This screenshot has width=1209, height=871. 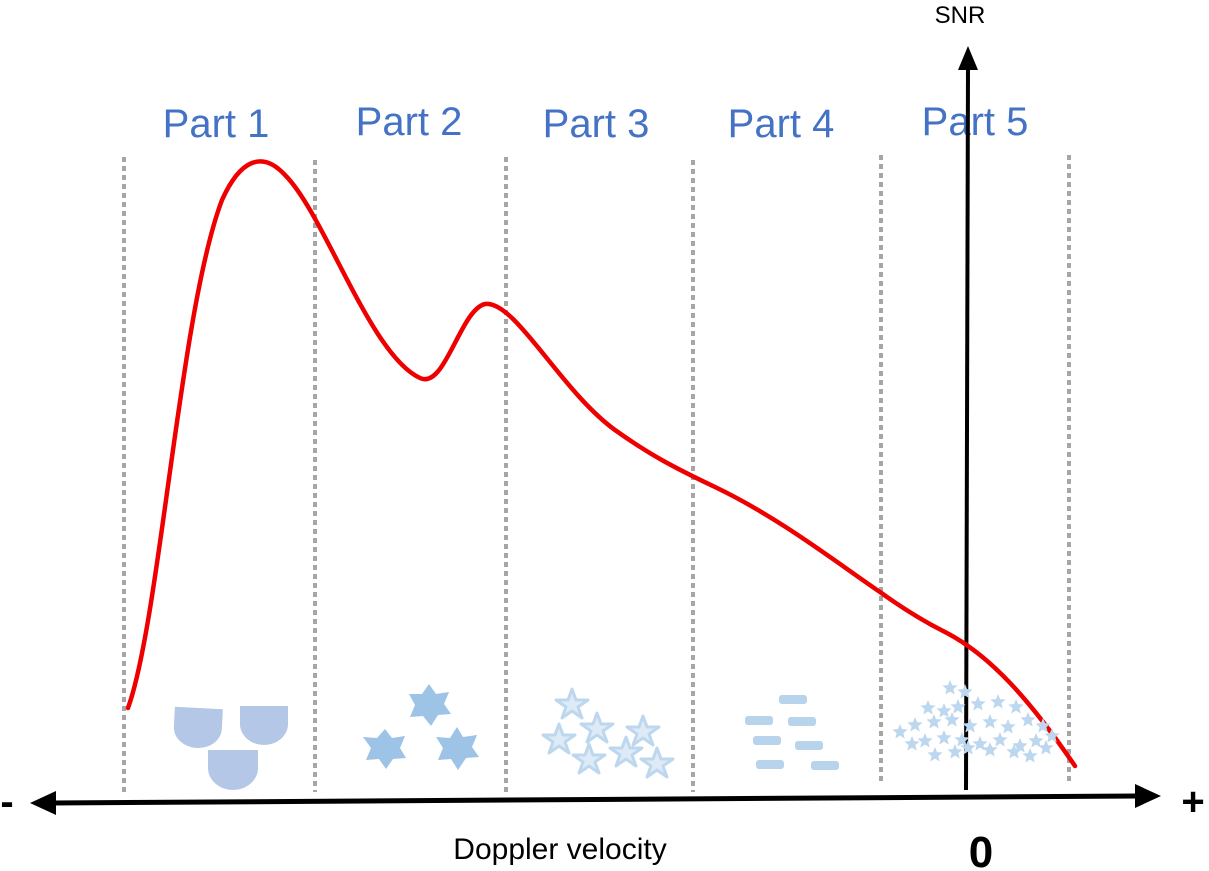 What do you see at coordinates (968, 418) in the screenshot?
I see `y-axis` at bounding box center [968, 418].